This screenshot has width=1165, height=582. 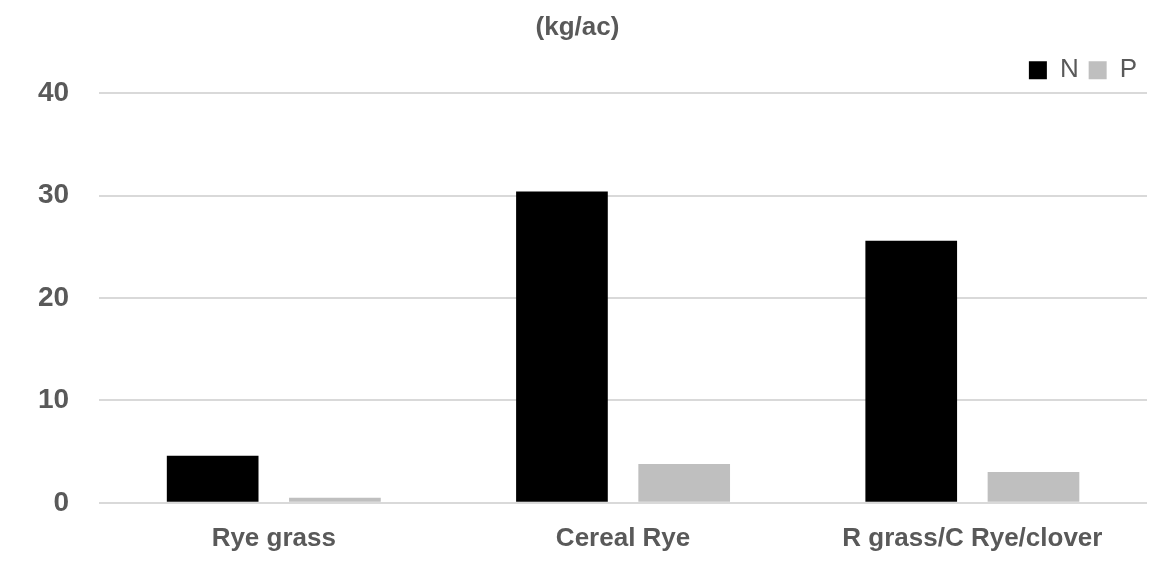 What do you see at coordinates (623, 536) in the screenshot?
I see `x-tick-label: Cereal Rye` at bounding box center [623, 536].